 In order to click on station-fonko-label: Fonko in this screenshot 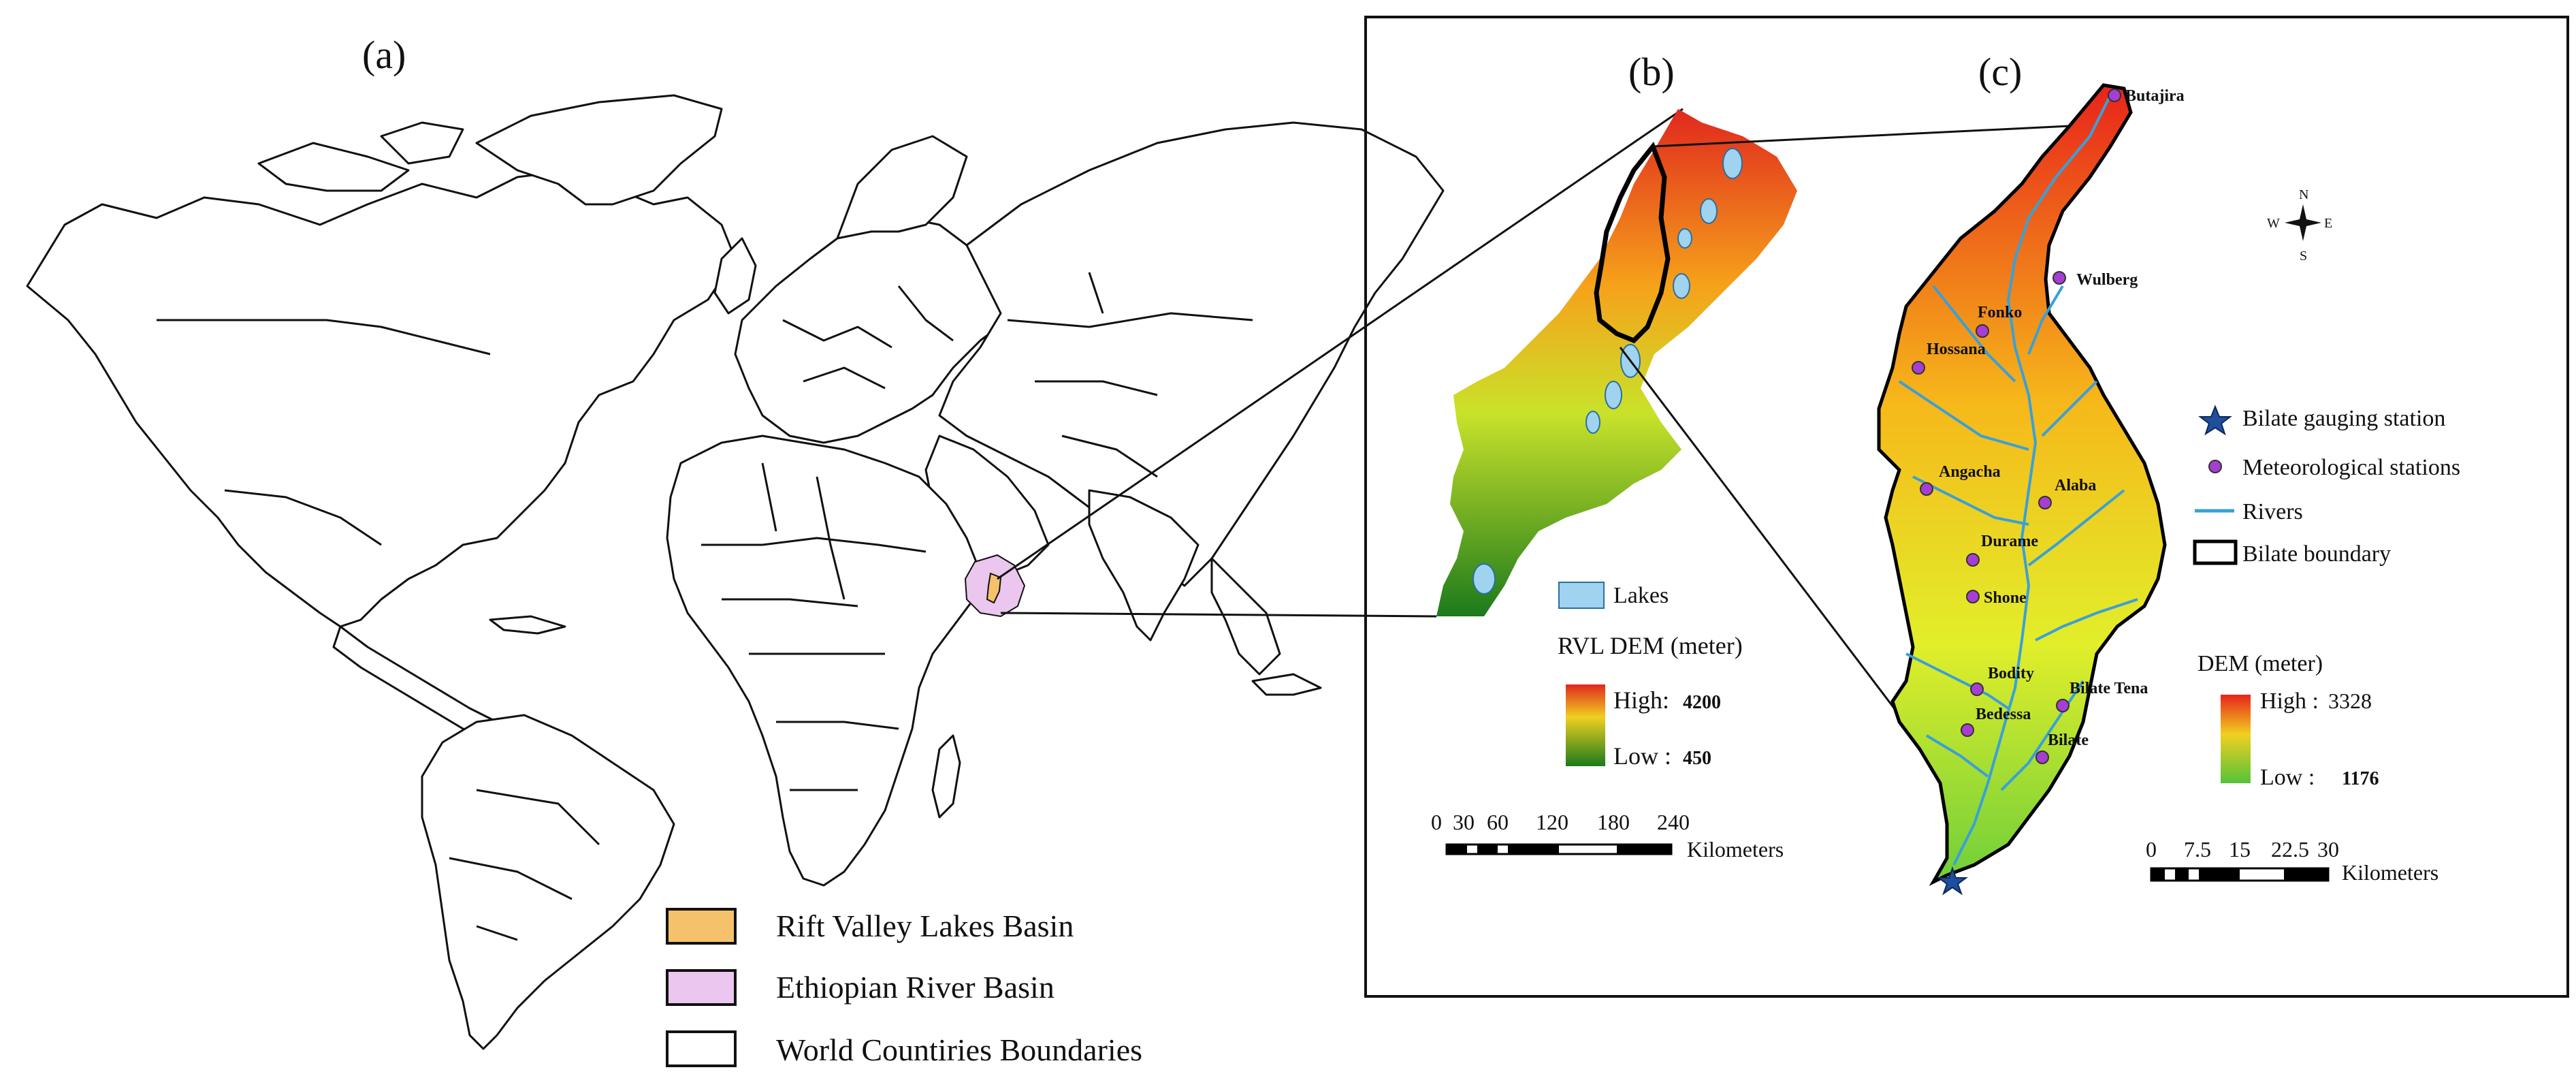, I will do `click(2000, 312)`.